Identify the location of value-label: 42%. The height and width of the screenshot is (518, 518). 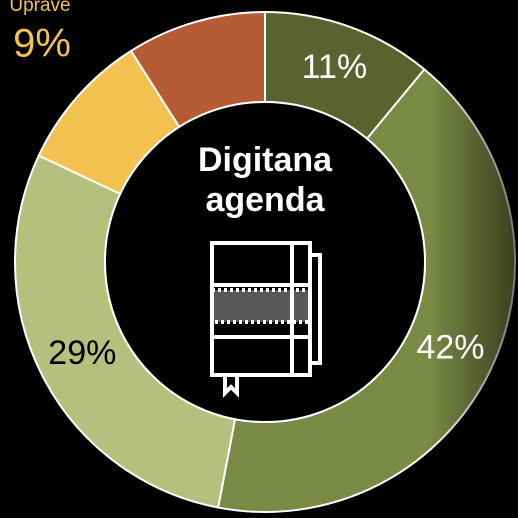
(450, 347).